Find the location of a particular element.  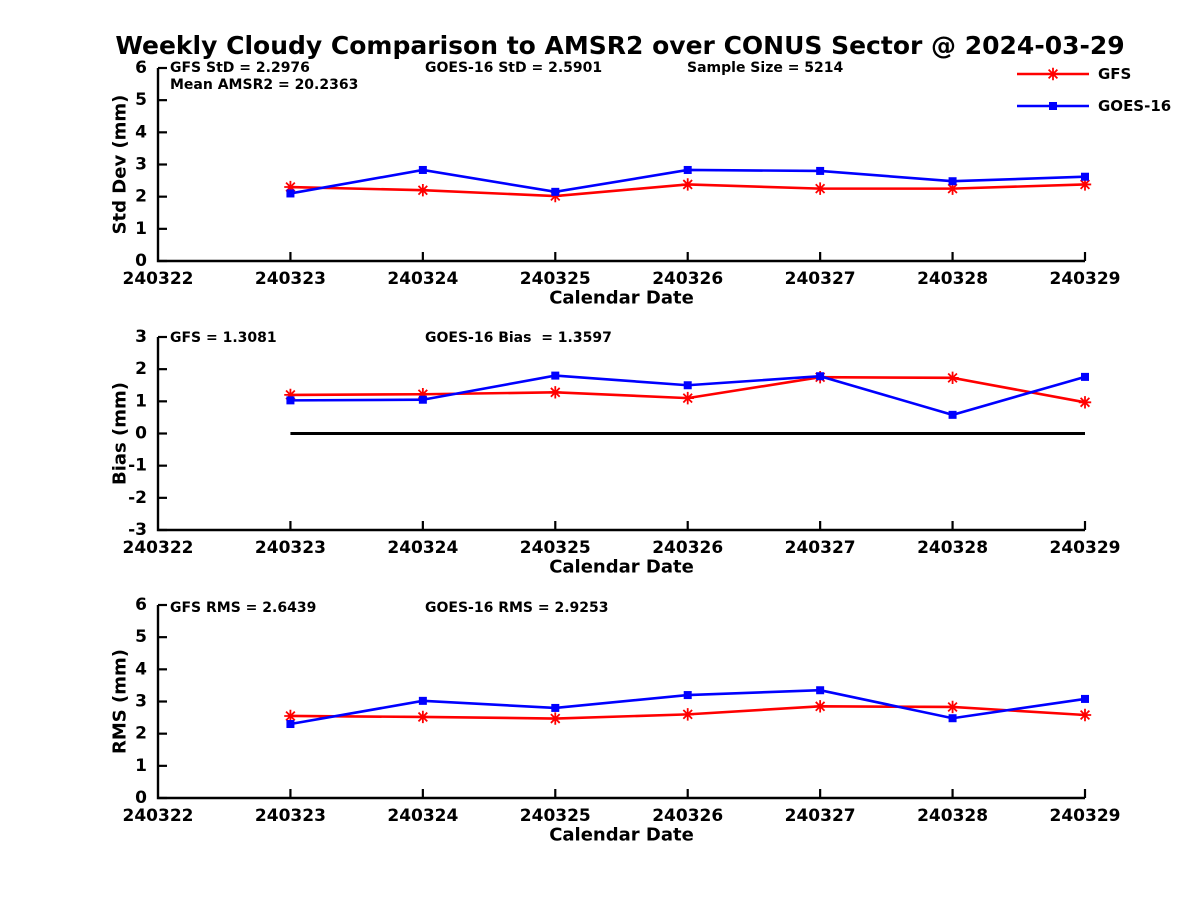

y-tick-label: -2 is located at coordinates (137, 498).